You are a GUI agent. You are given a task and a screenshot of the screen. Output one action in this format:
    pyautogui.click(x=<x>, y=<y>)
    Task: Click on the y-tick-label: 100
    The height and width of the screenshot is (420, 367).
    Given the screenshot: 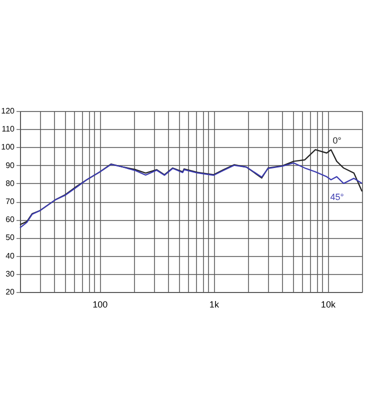 What is the action you would take?
    pyautogui.click(x=8, y=147)
    